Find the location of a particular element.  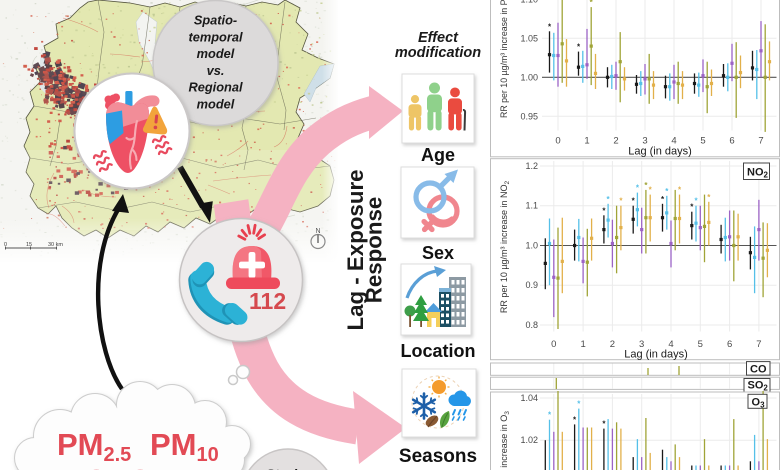

svg-text: 1.04 is located at coordinates (529, 398).